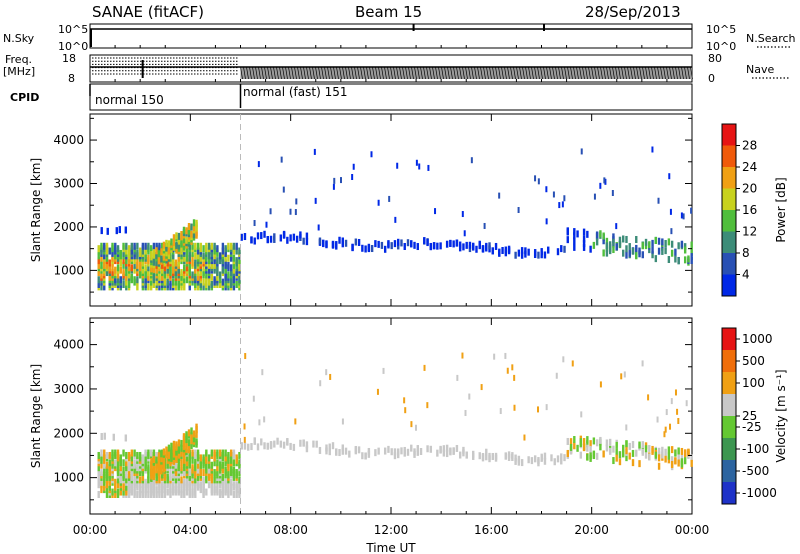 The height and width of the screenshot is (554, 800). I want to click on colorbar-tick-label: 28, so click(749, 146).